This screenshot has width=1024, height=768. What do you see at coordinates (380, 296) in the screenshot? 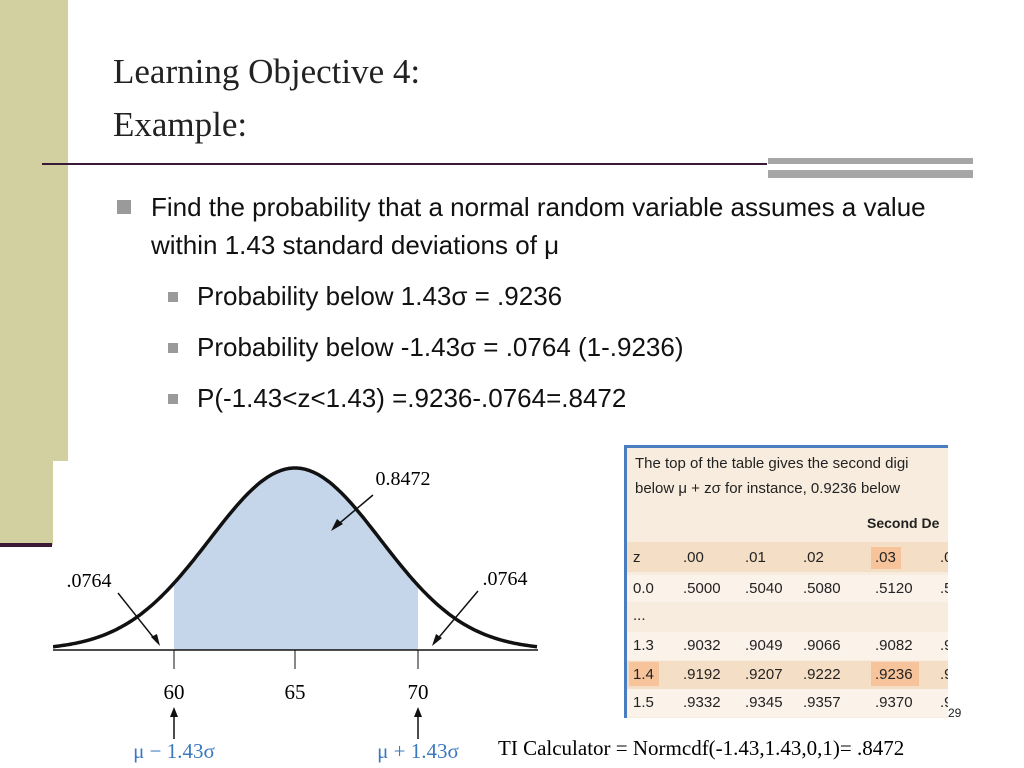
I see `bullet-text: Probability below 1.43σ = .9236` at bounding box center [380, 296].